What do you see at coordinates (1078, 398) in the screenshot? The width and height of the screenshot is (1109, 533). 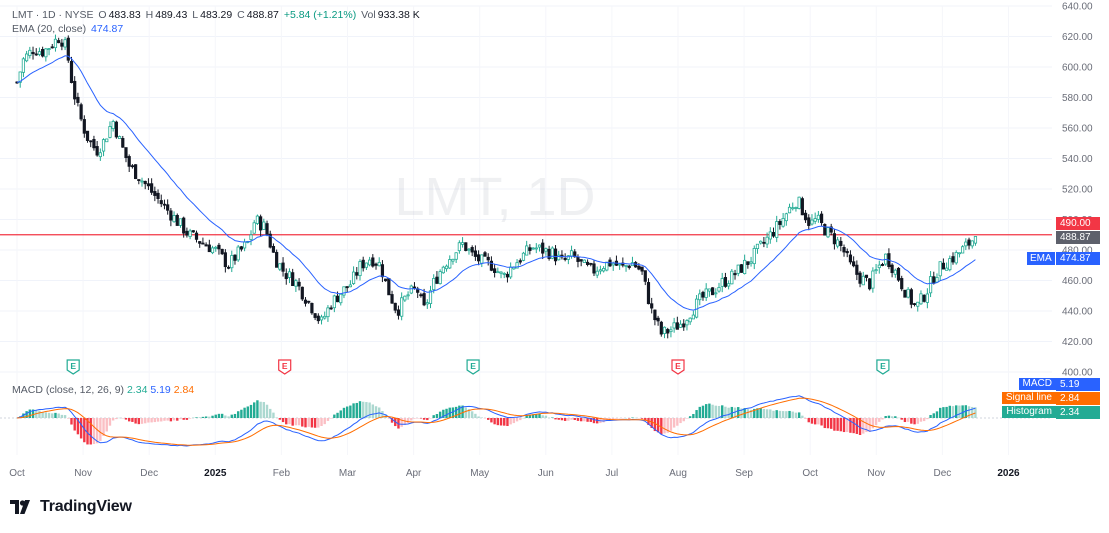 I see `signal-tag-value: 2.84` at bounding box center [1078, 398].